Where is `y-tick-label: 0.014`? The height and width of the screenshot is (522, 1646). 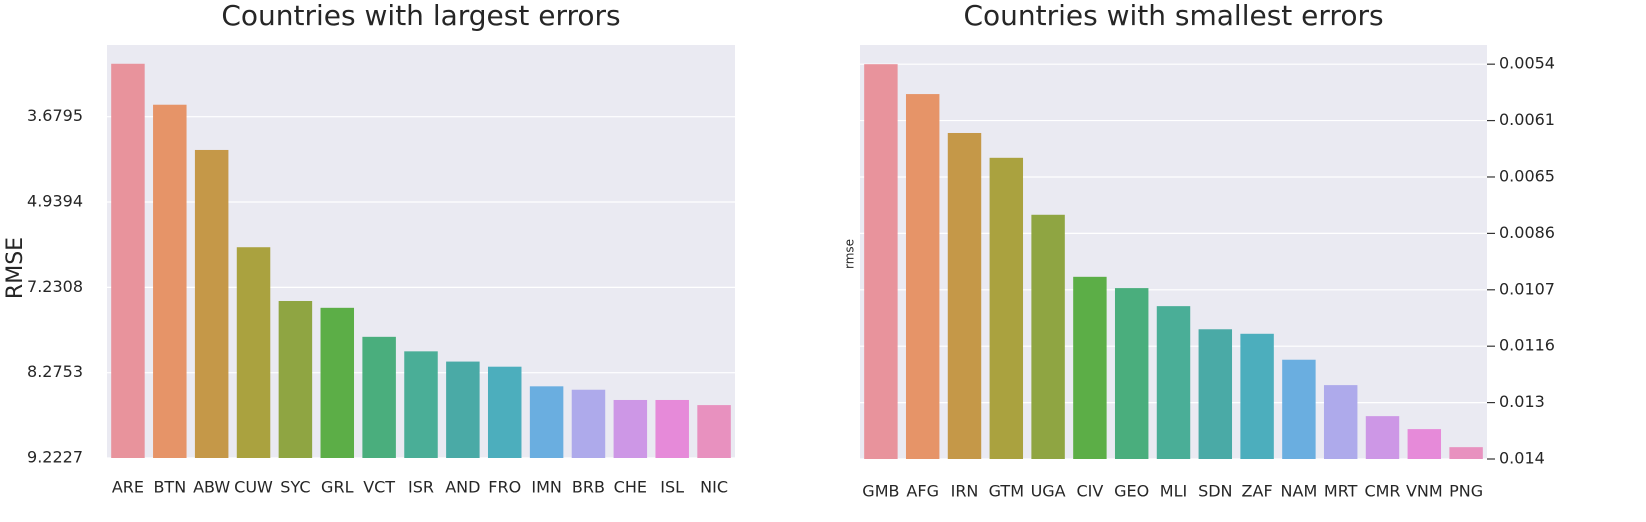
y-tick-label: 0.014 is located at coordinates (1522, 458).